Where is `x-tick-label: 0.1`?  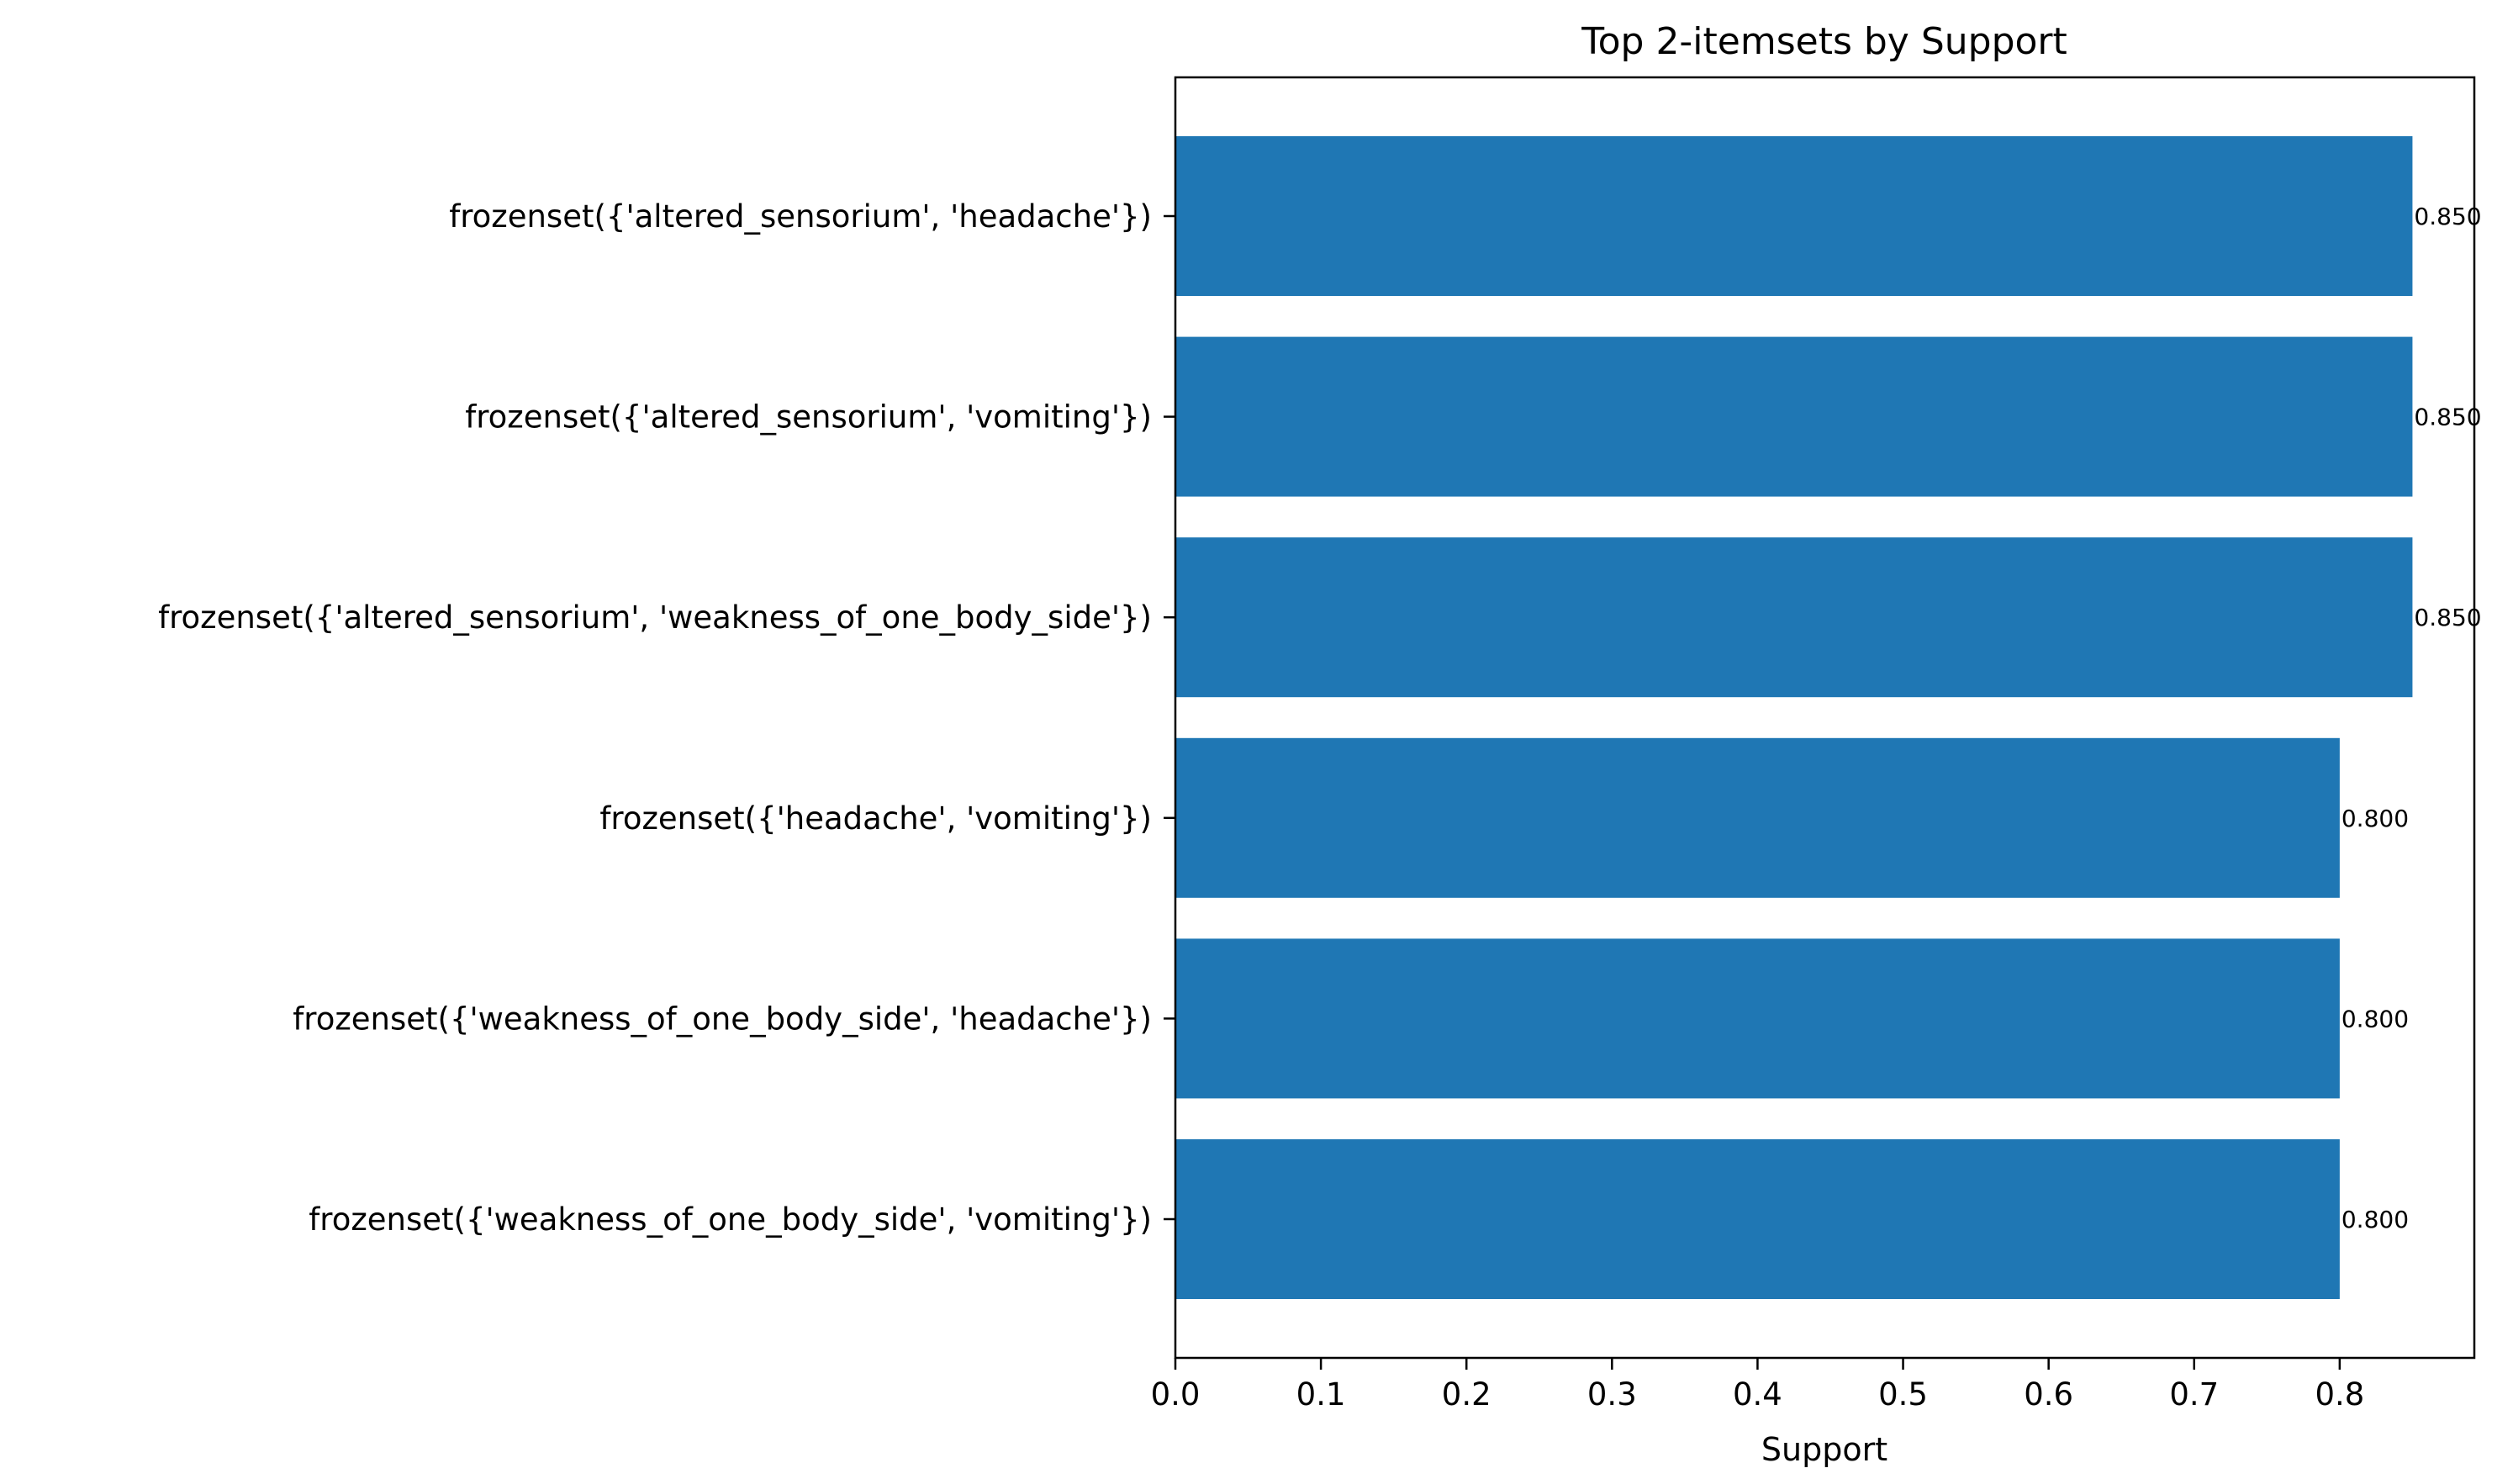 x-tick-label: 0.1 is located at coordinates (1321, 1394).